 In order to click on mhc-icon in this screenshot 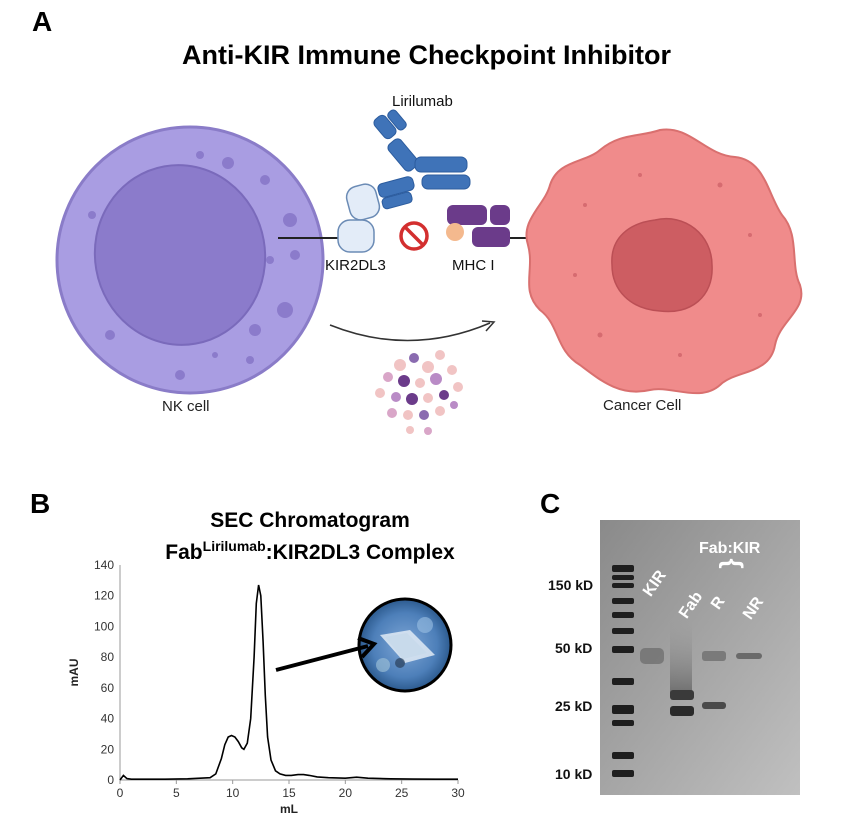, I will do `click(478, 226)`.